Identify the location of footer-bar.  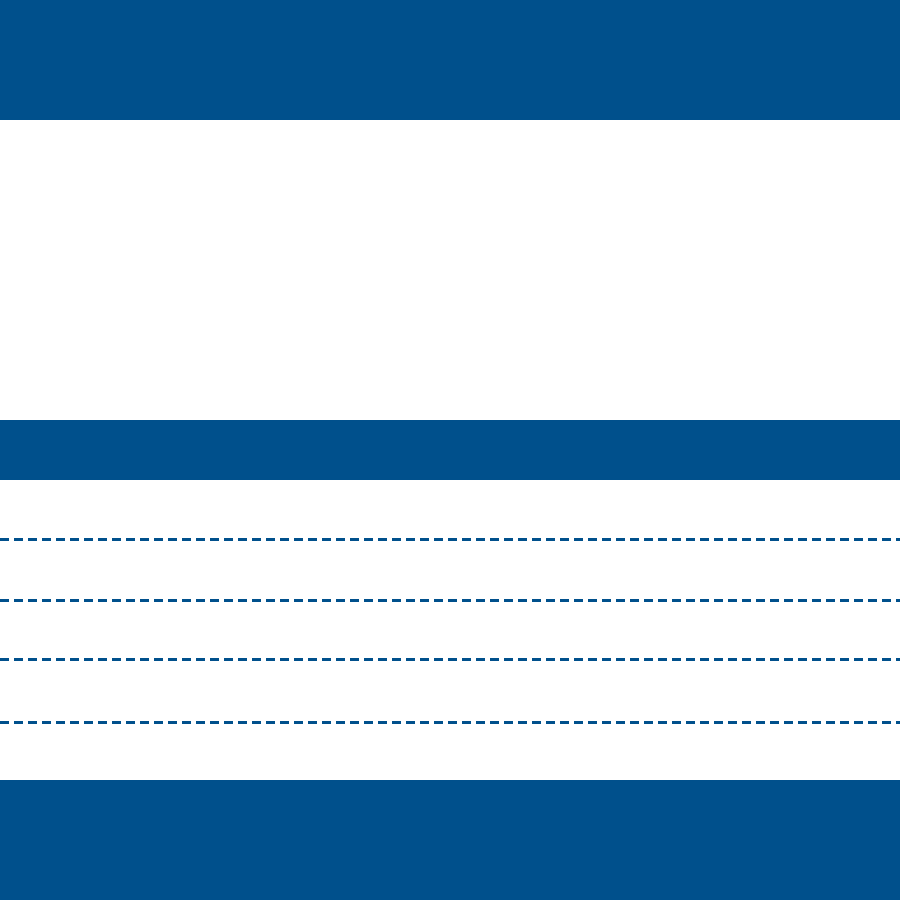
(450, 840).